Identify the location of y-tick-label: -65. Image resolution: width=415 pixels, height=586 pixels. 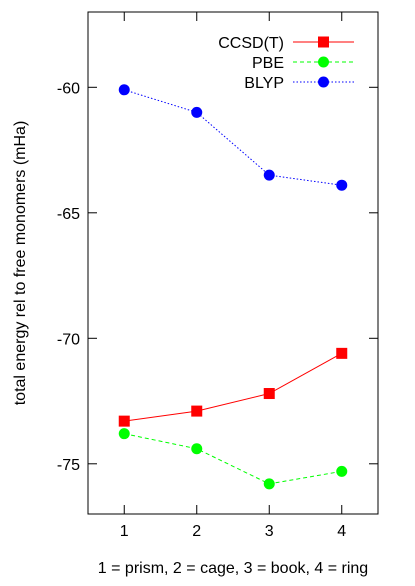
(68, 214).